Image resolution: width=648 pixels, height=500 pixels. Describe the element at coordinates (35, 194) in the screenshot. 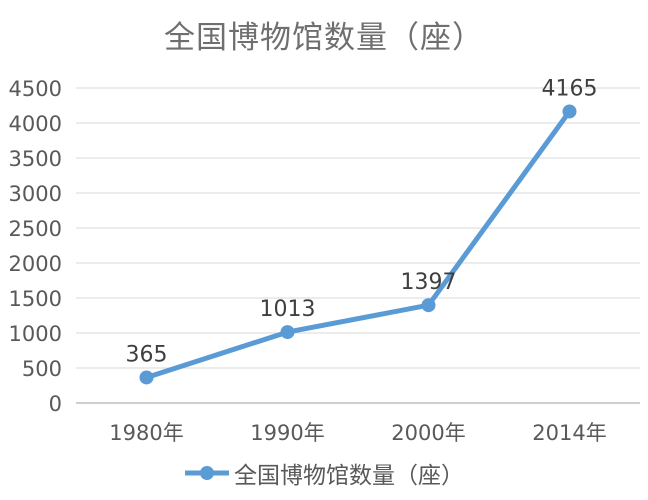

I see `y-tick-label: 3000` at that location.